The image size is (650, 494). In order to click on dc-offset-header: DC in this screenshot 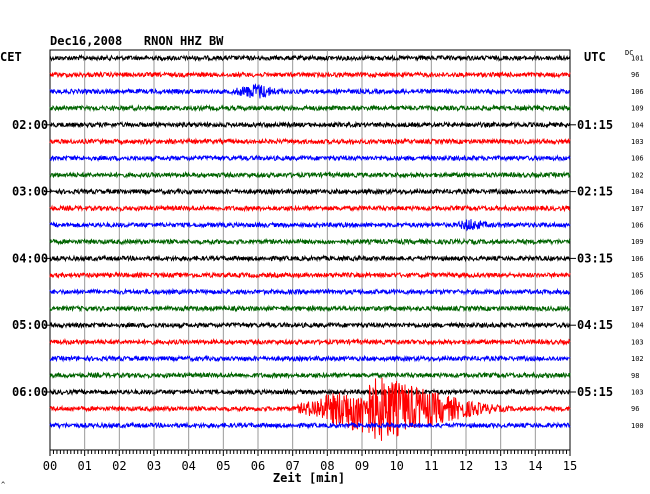, I will do `click(629, 53)`.